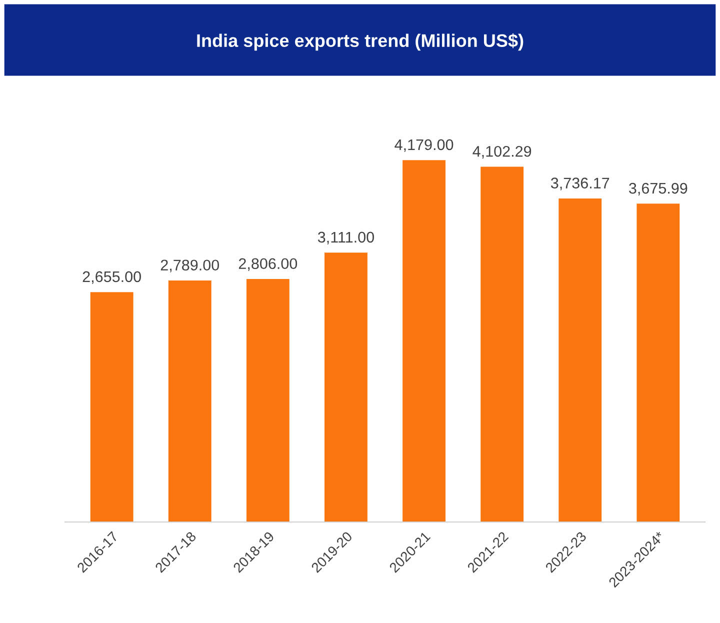 The image size is (720, 623). Describe the element at coordinates (190, 266) in the screenshot. I see `data-label: 2,789.00` at that location.